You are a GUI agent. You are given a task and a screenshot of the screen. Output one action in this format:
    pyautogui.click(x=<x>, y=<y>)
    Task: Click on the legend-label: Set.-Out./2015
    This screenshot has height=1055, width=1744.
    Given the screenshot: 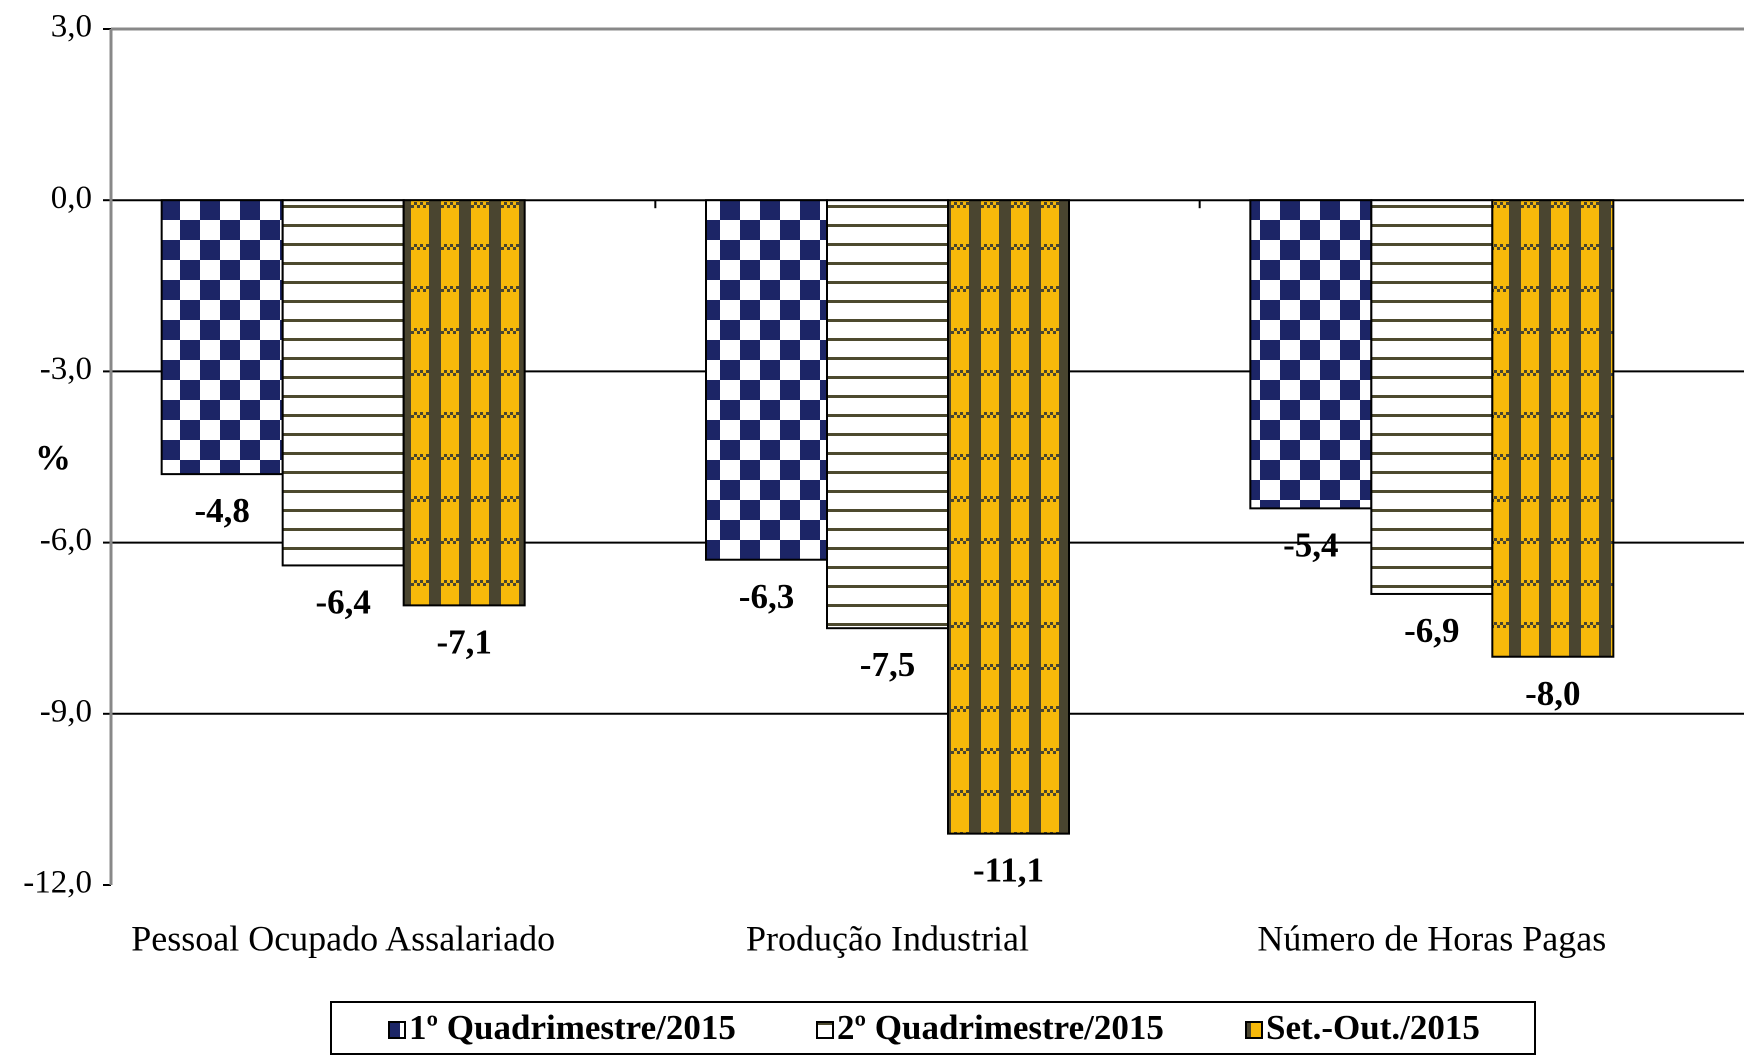 What is the action you would take?
    pyautogui.click(x=1373, y=1027)
    